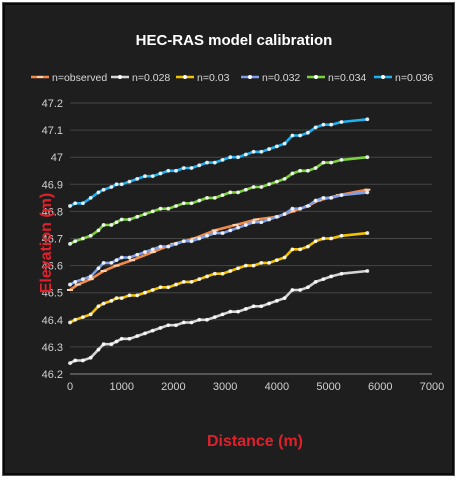 The image size is (459, 480). Describe the element at coordinates (219, 162) in the screenshot. I see `series-n=0.036` at that location.